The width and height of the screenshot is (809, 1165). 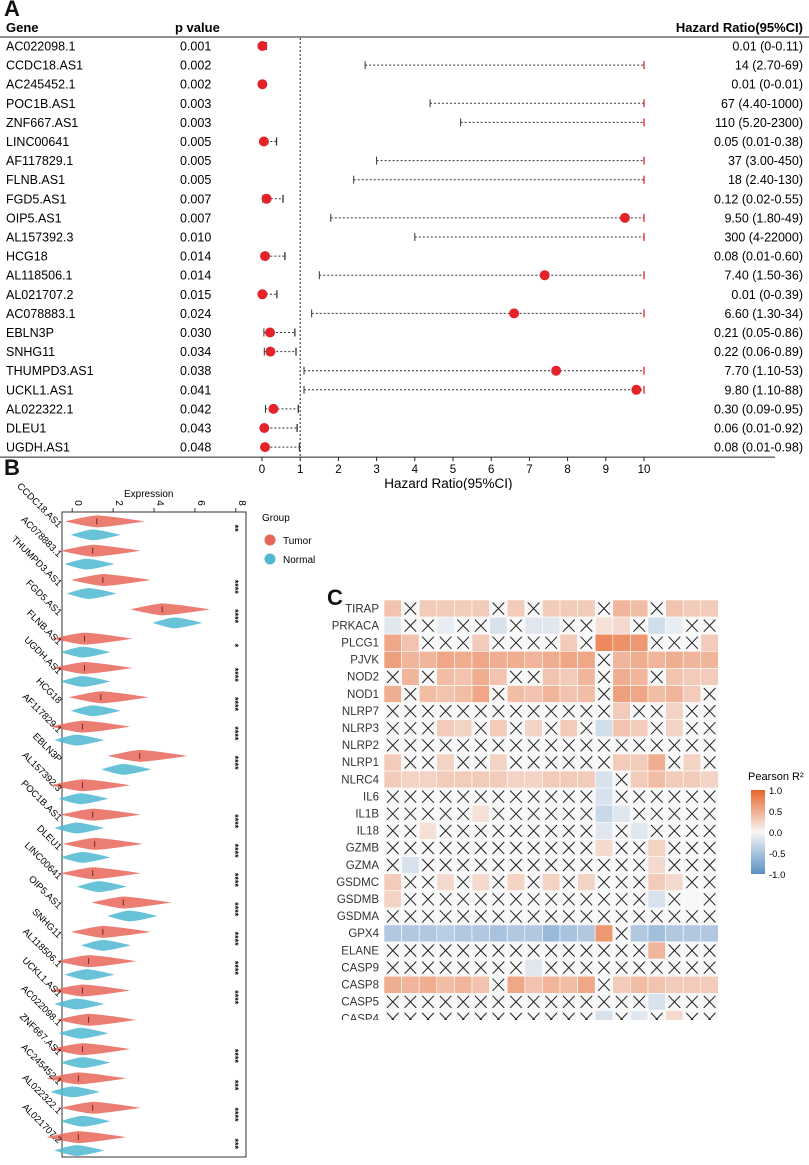 I want to click on row-p-value: 0.003, so click(x=195, y=123).